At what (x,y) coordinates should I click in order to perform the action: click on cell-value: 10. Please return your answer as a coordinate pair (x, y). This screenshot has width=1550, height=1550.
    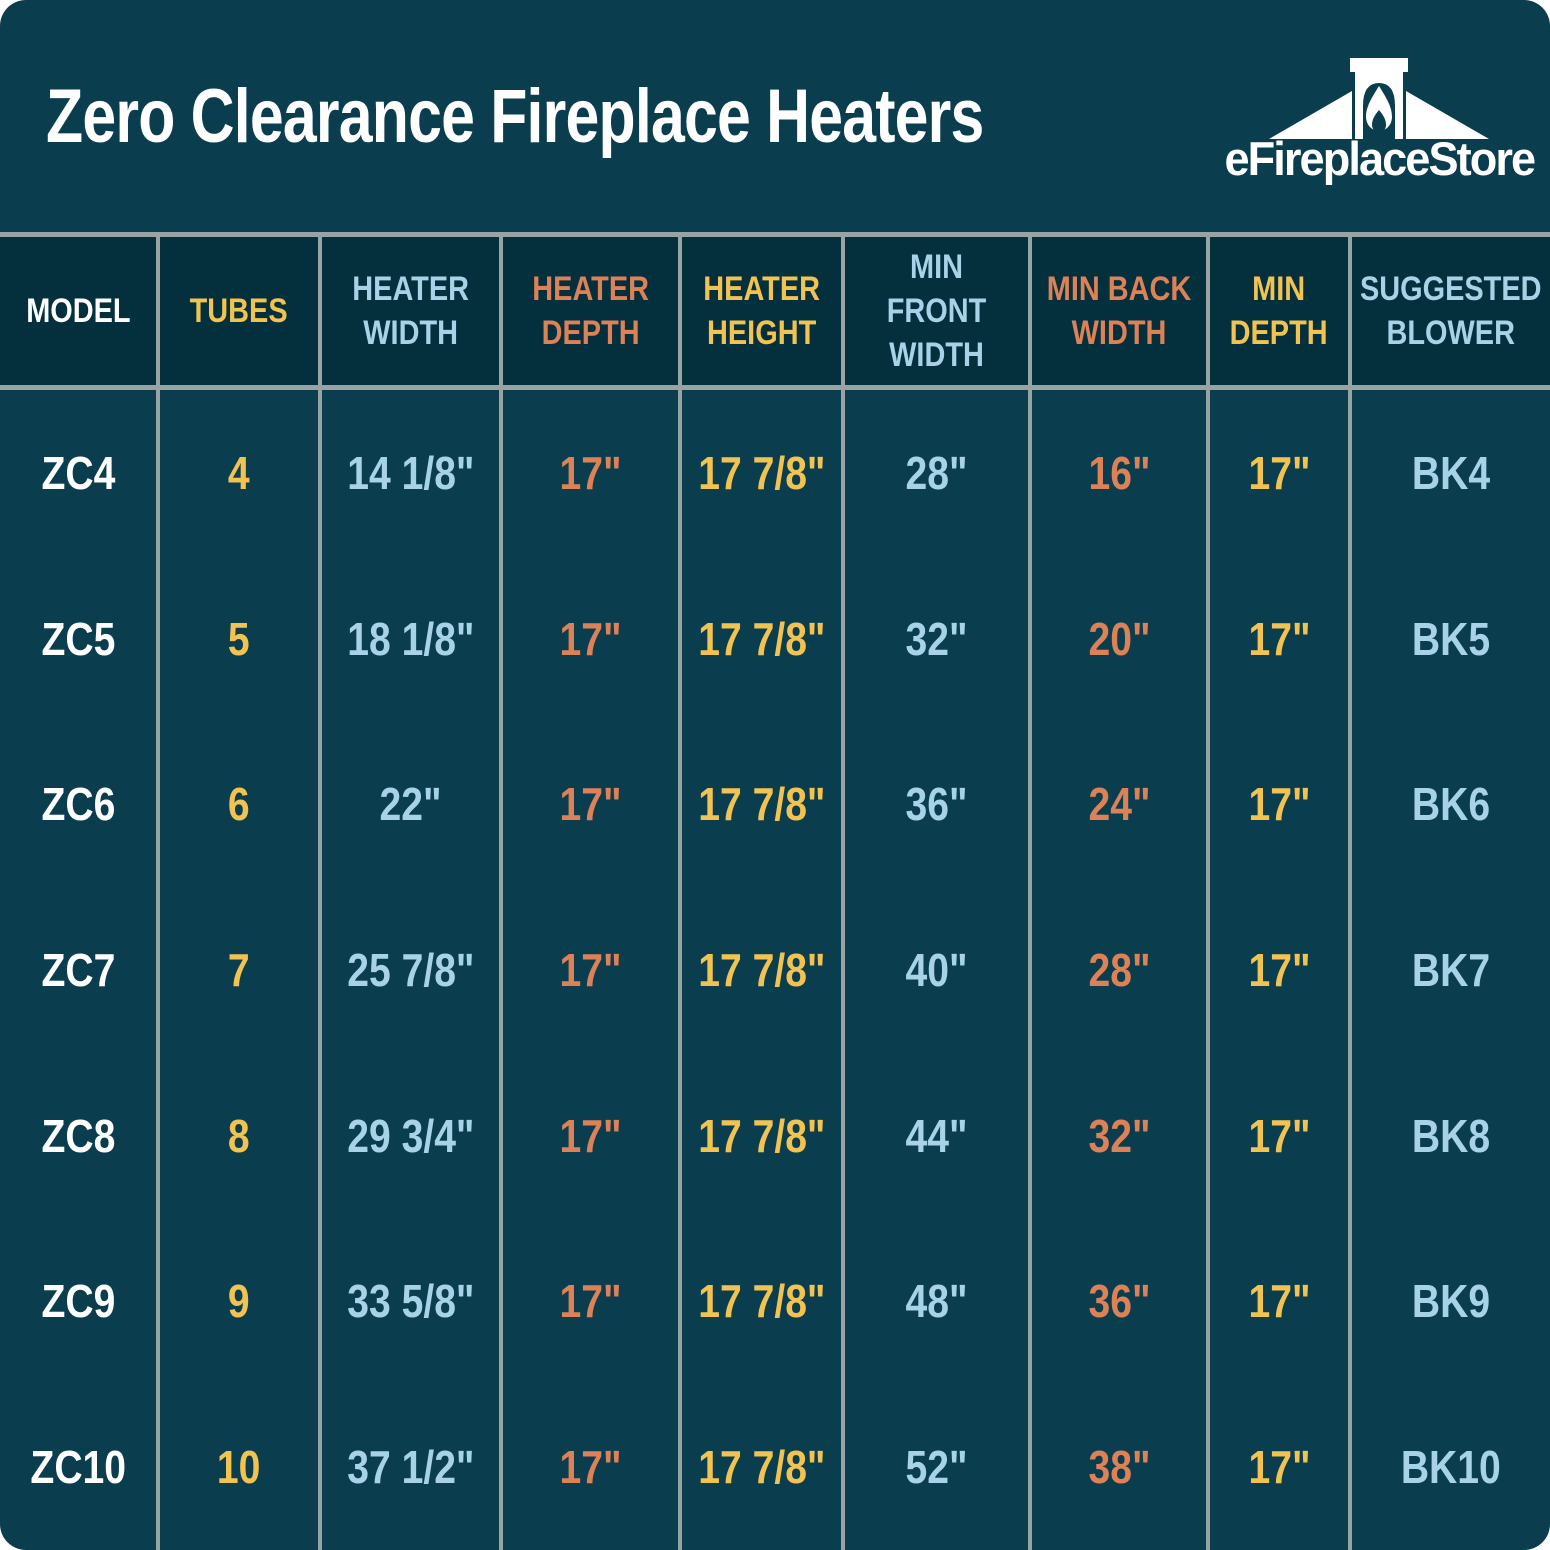
    Looking at the image, I should click on (239, 1467).